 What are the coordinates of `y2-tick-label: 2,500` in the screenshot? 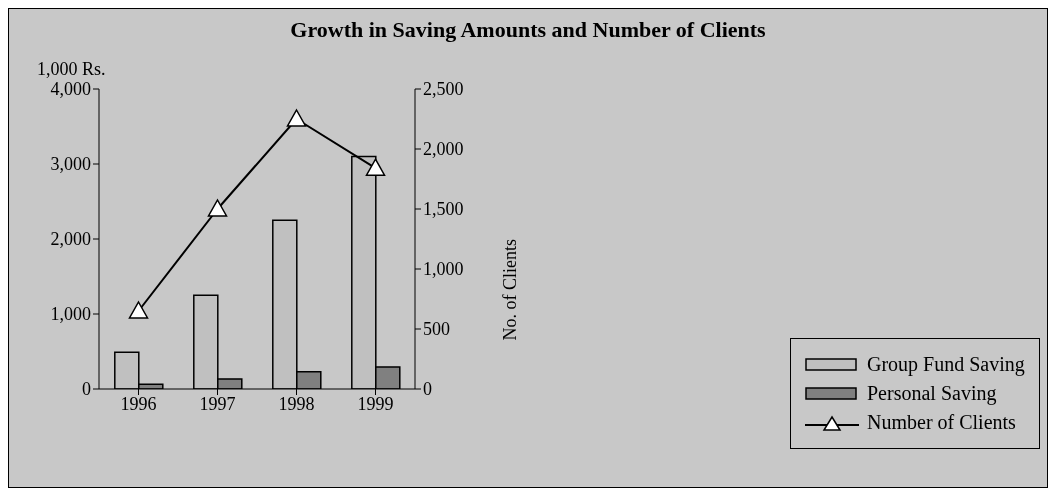 It's located at (443, 89).